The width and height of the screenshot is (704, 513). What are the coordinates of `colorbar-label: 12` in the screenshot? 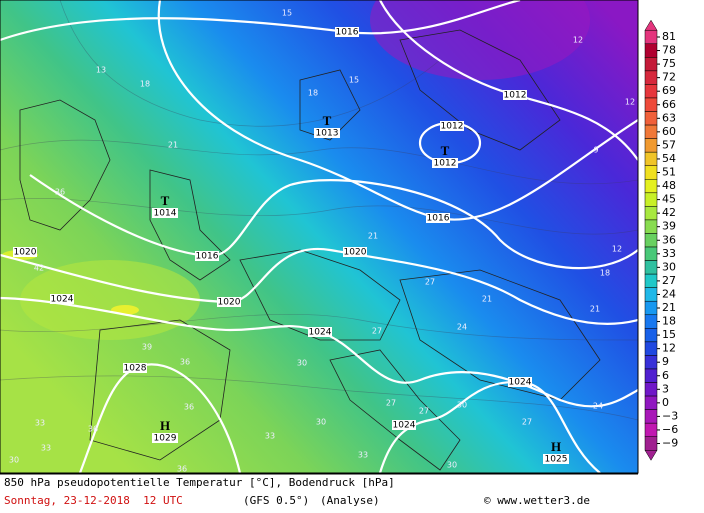 It's located at (669, 348).